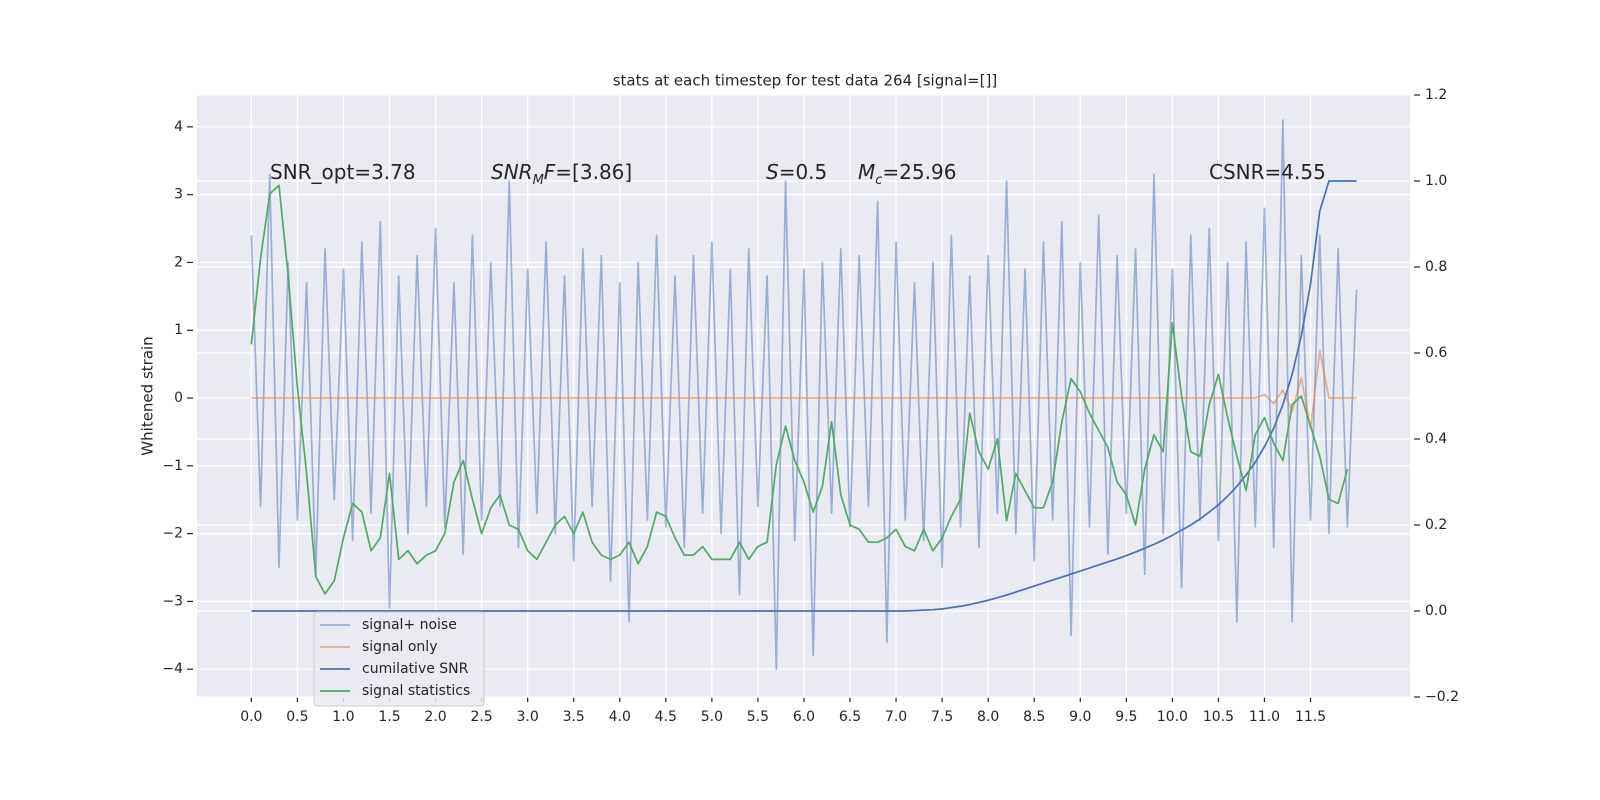  I want to click on y2-tick-label: 0.6, so click(1436, 353).